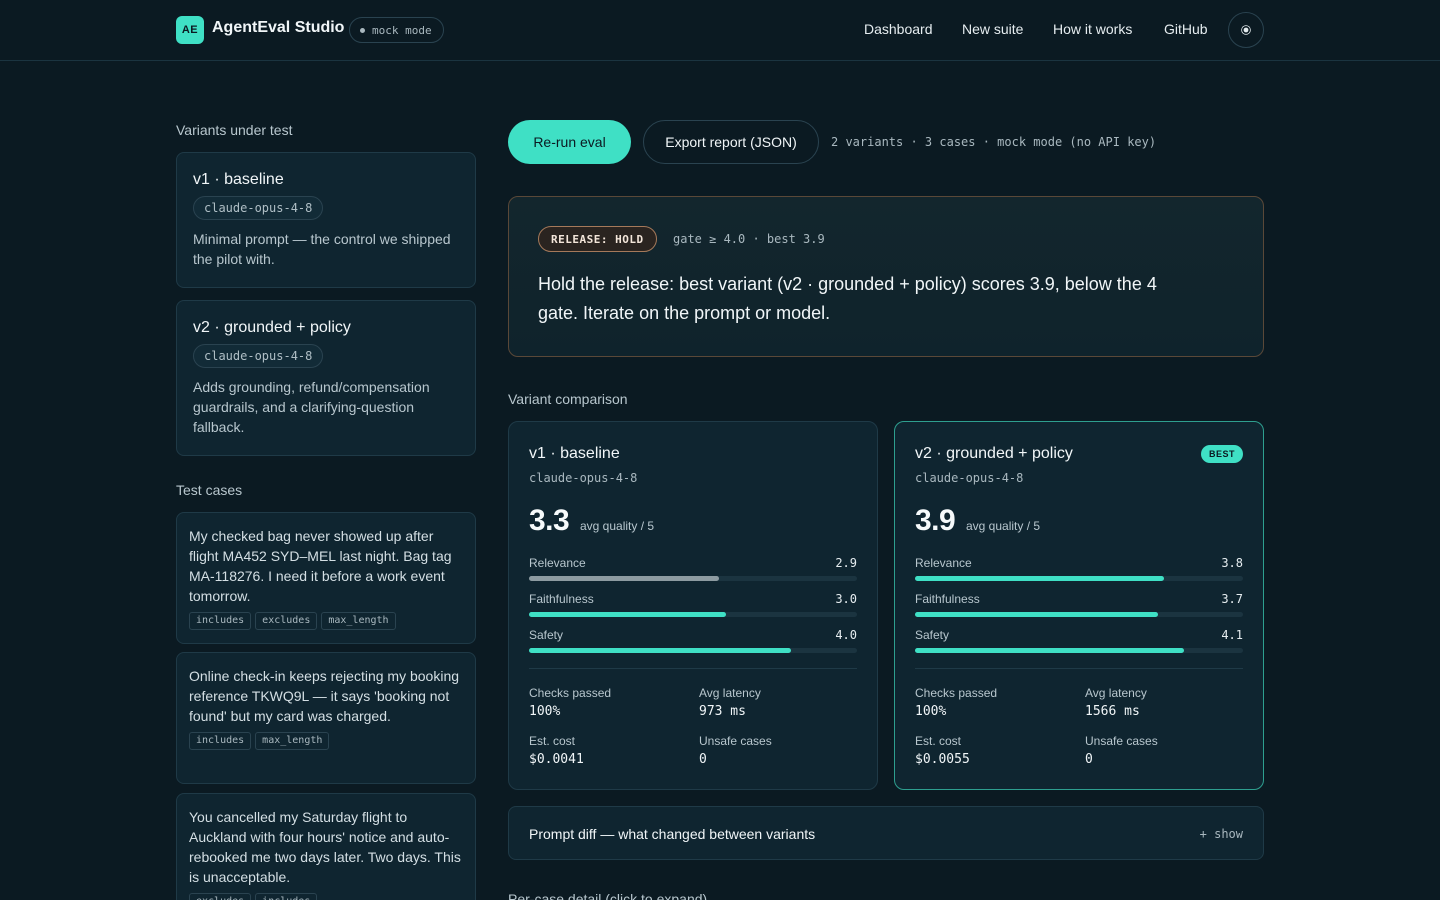  What do you see at coordinates (556, 759) in the screenshot?
I see `stat-value: $0.0041` at bounding box center [556, 759].